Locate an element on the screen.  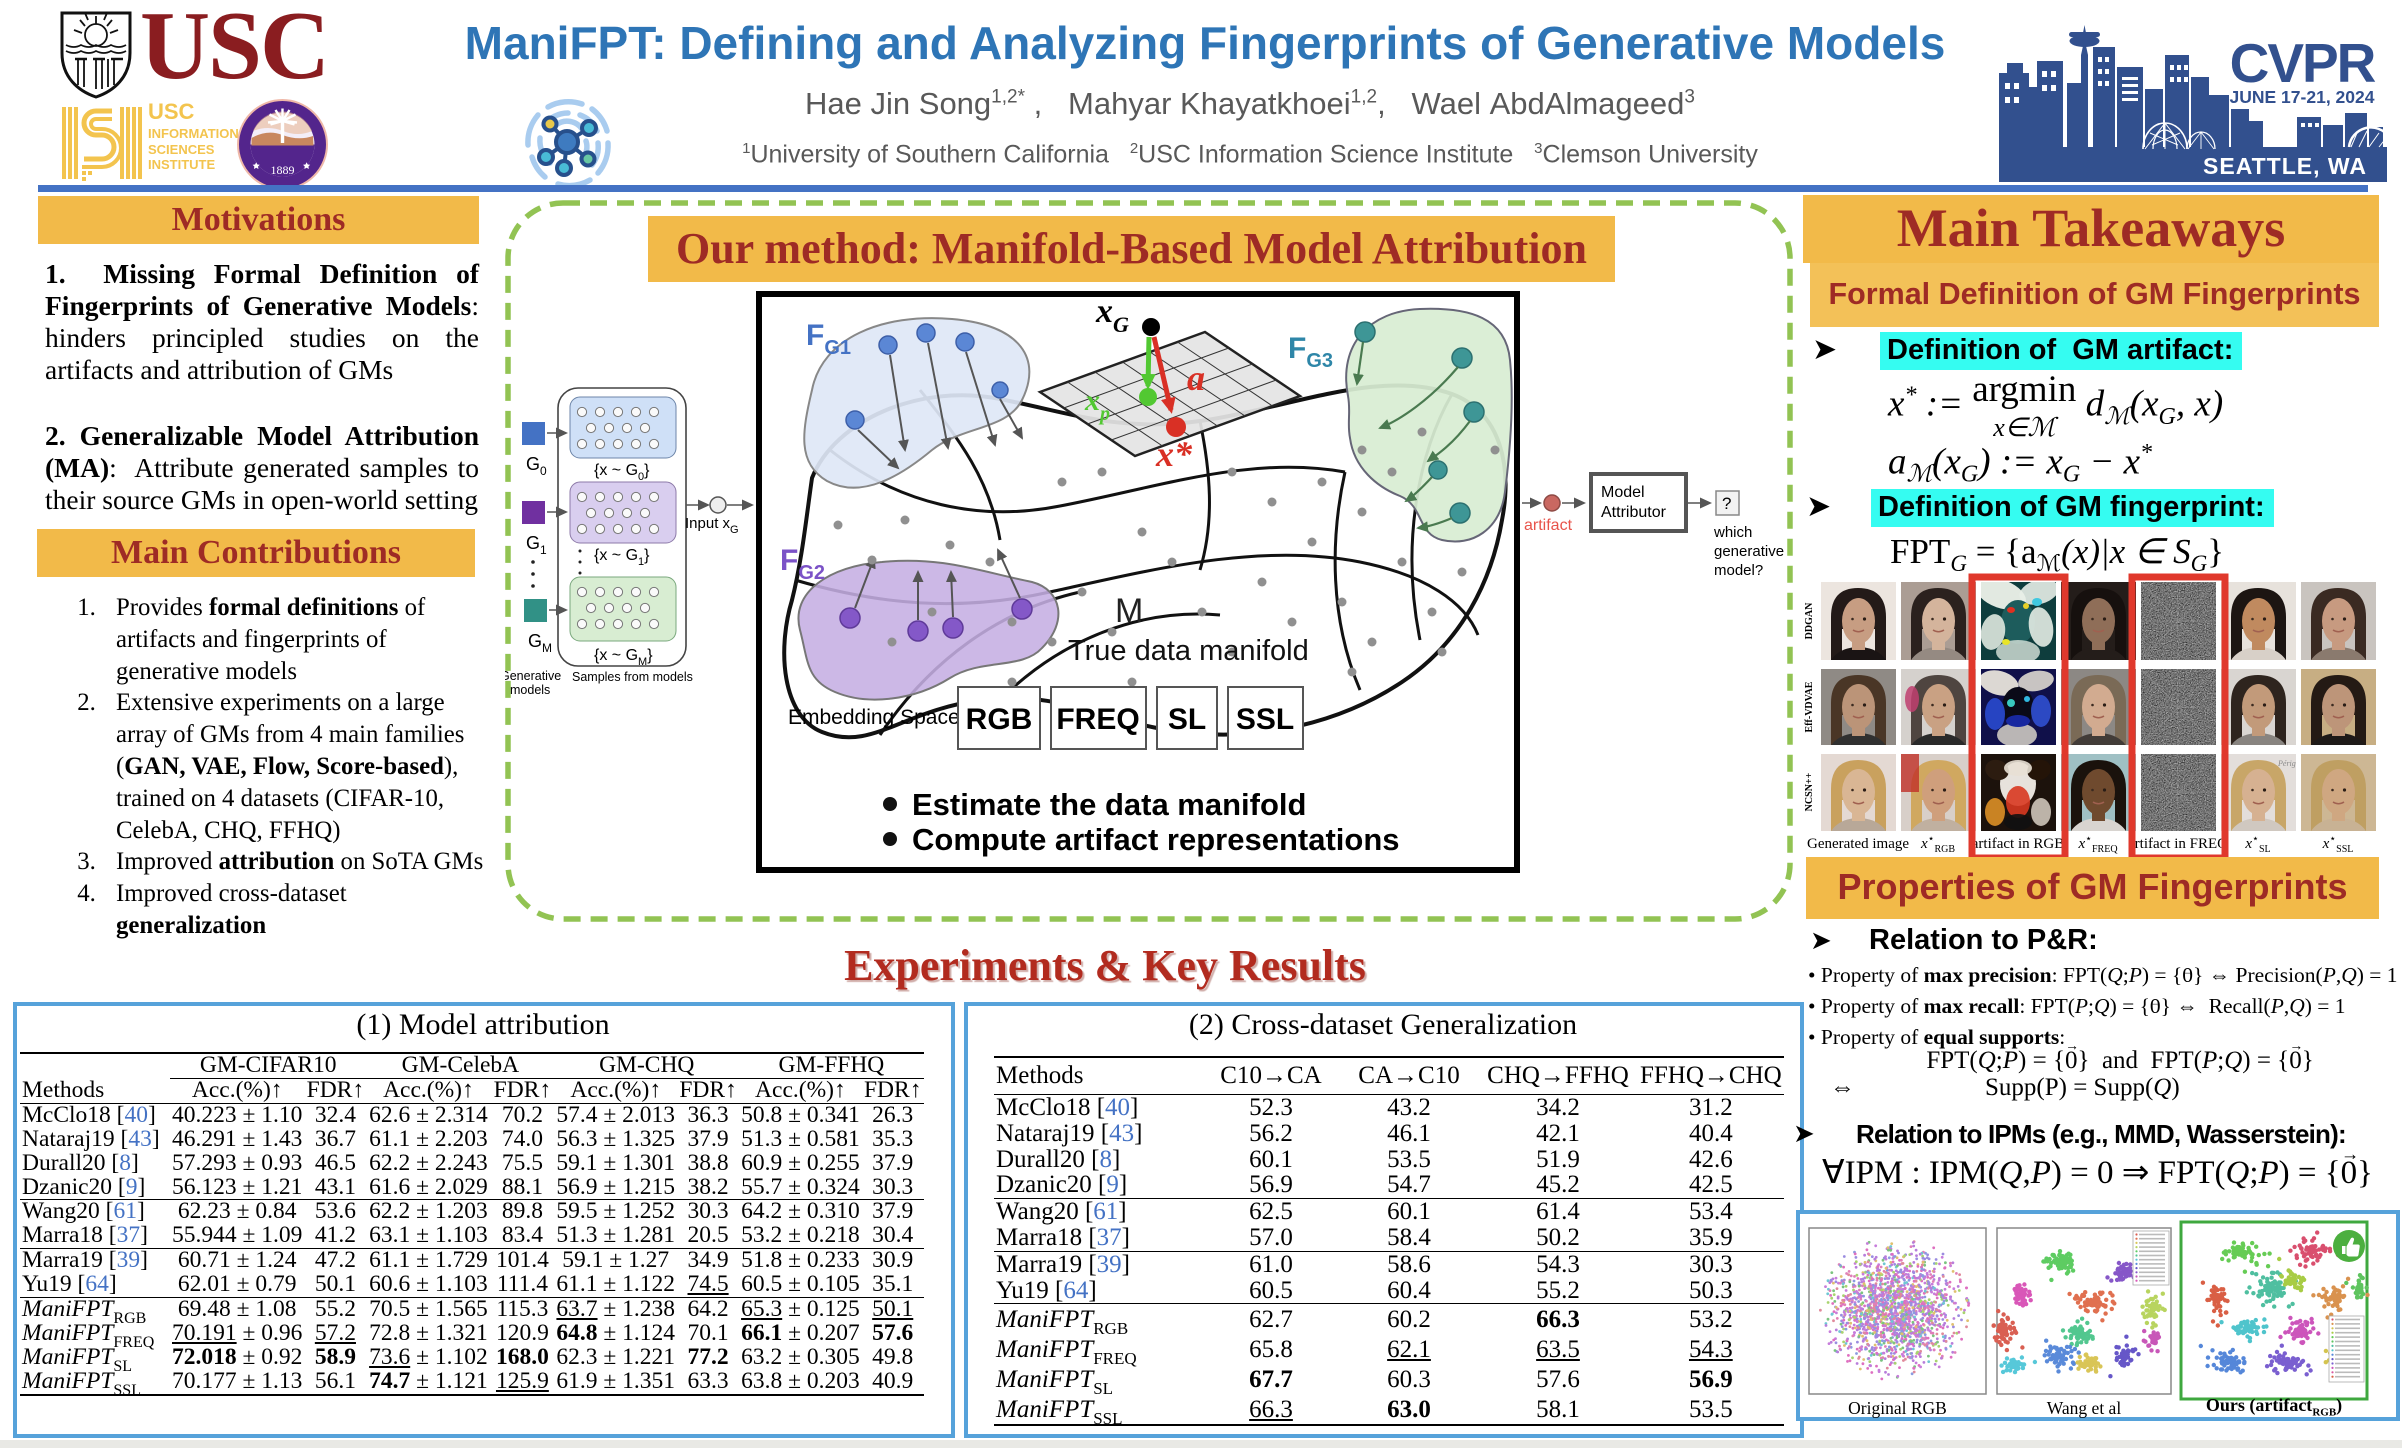
svg-text: Input xG is located at coordinates (712, 525).